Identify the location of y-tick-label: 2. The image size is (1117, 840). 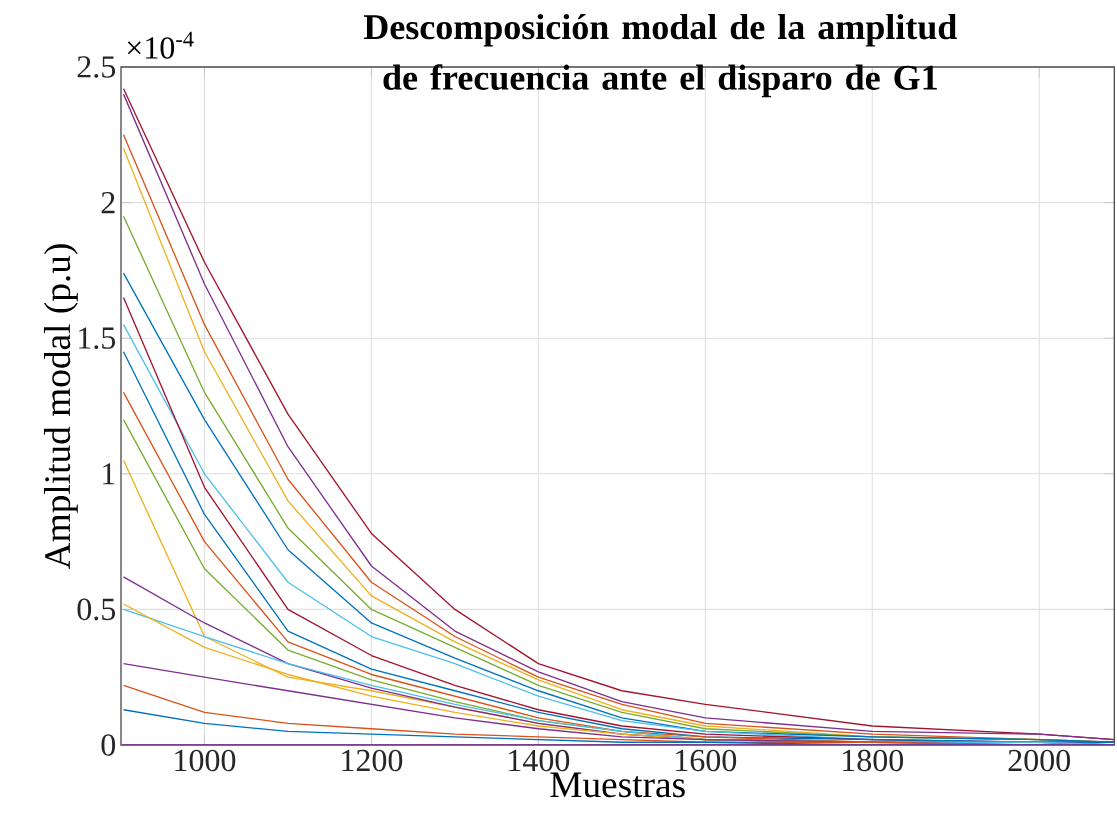
(108, 203).